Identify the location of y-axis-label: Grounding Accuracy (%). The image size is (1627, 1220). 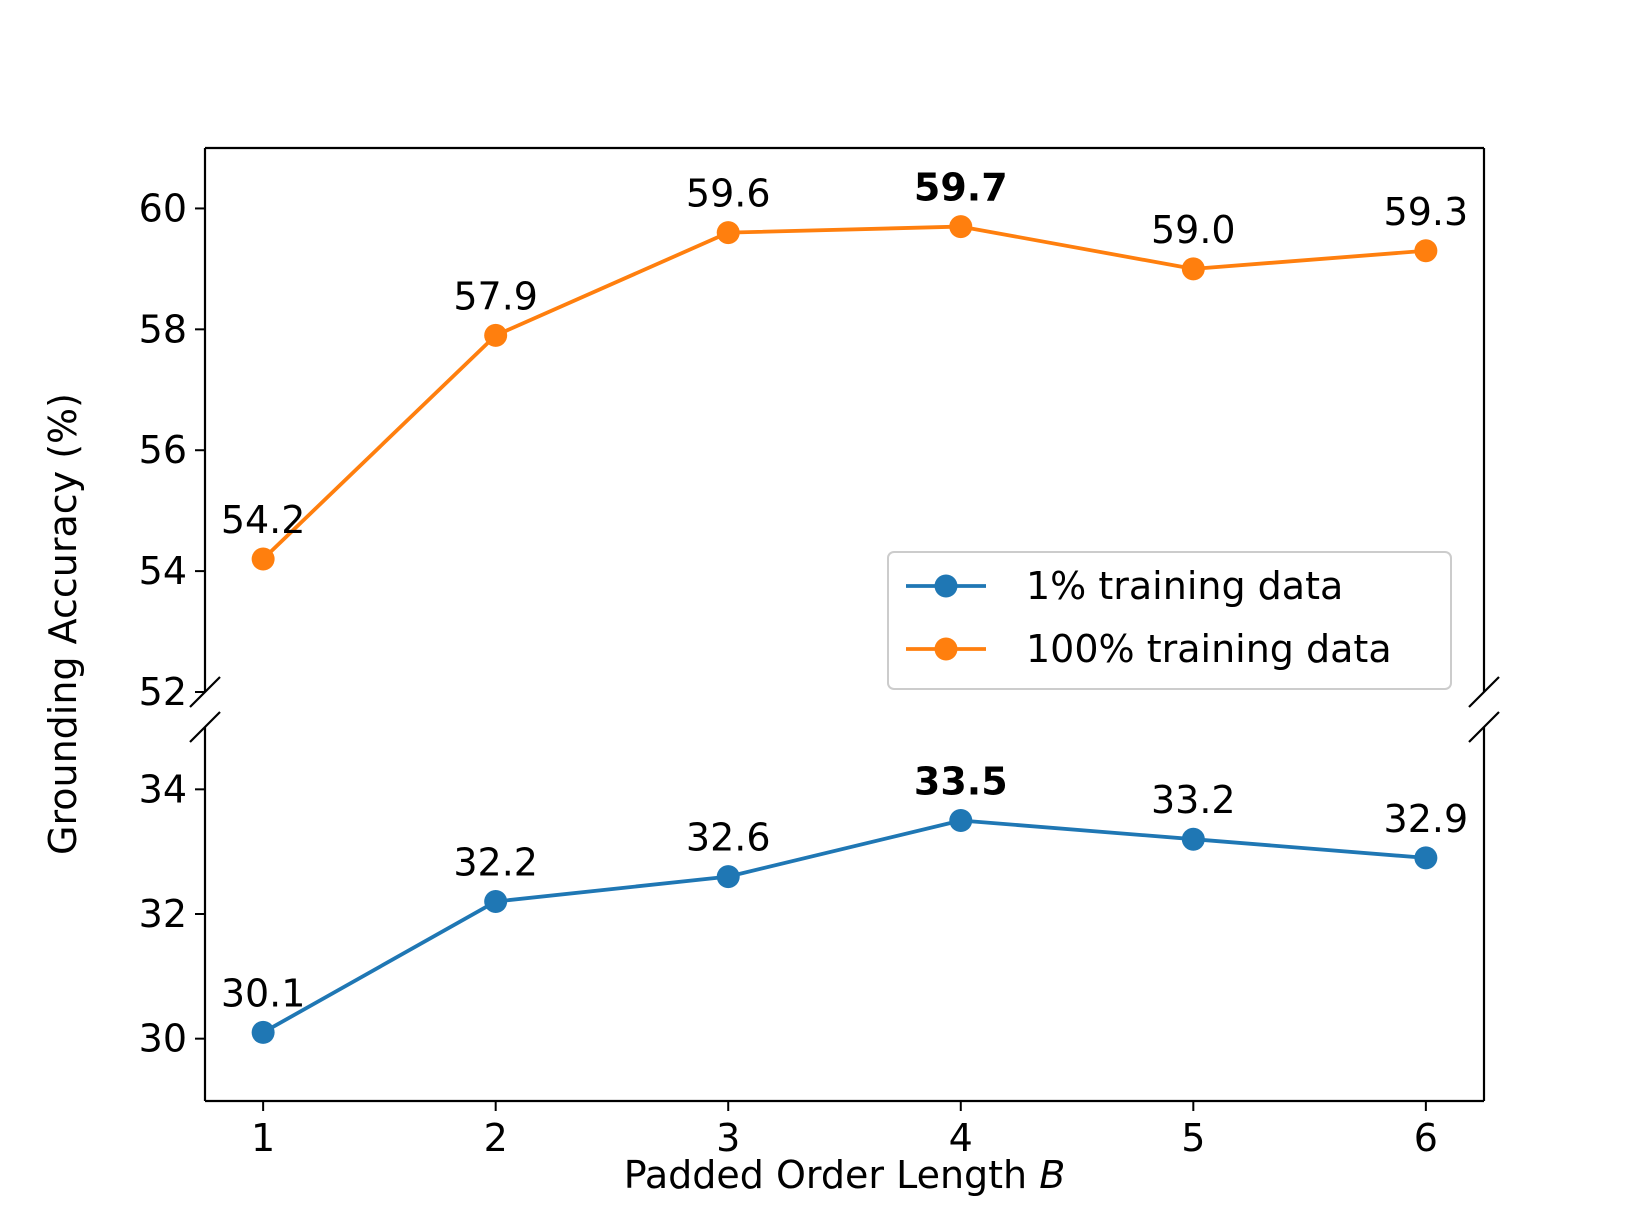
(63, 624).